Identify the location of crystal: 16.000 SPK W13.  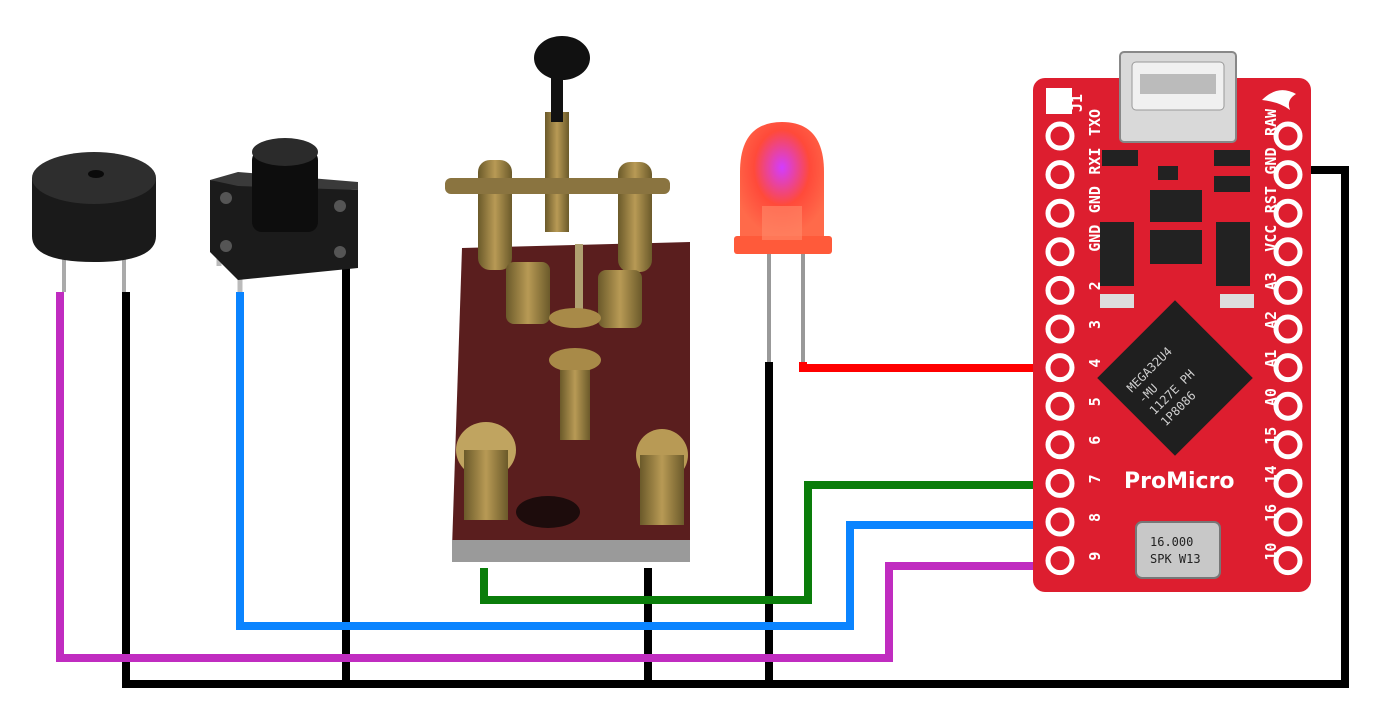
(1178, 550).